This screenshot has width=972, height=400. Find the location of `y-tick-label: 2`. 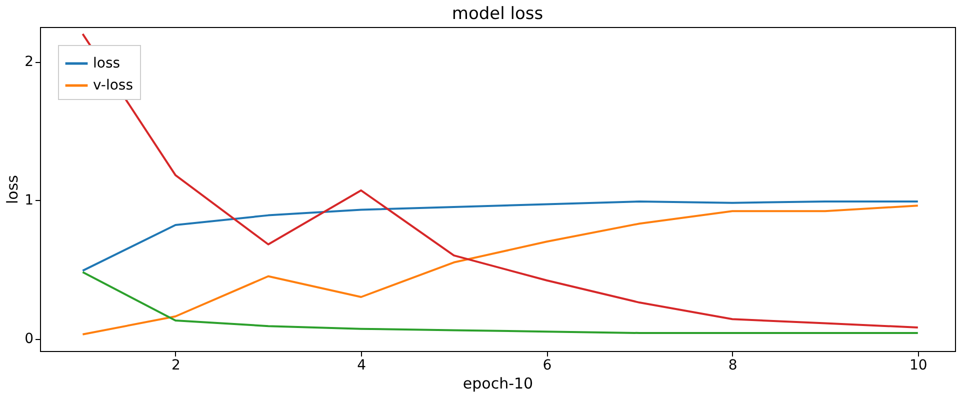

y-tick-label: 2 is located at coordinates (29, 62).